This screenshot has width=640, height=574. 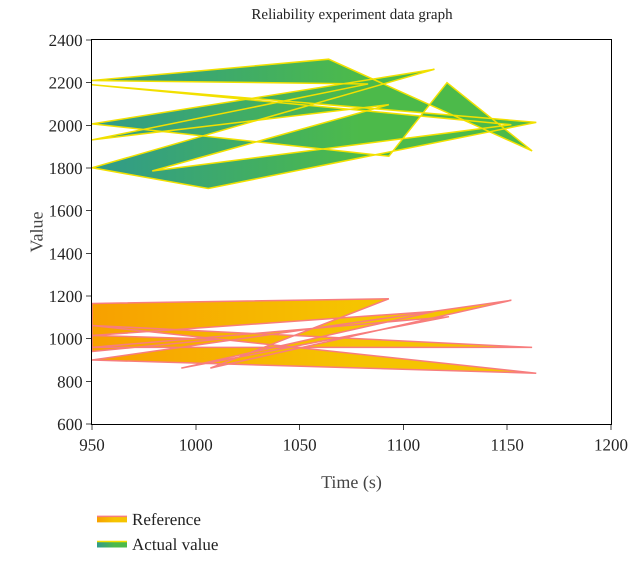 I want to click on y-tick-label: 1200, so click(x=65, y=296).